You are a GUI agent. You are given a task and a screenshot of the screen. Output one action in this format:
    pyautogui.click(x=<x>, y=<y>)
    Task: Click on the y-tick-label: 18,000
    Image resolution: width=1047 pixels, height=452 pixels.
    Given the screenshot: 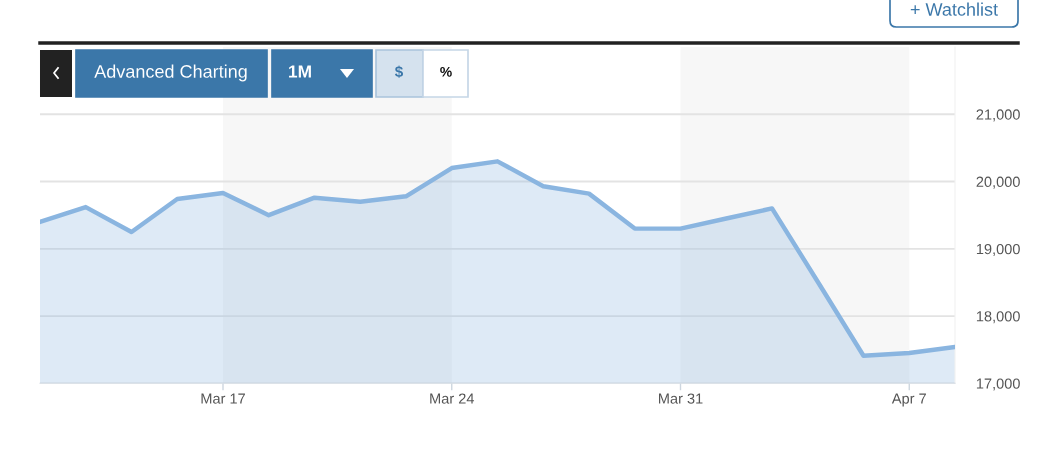 What is the action you would take?
    pyautogui.click(x=998, y=317)
    